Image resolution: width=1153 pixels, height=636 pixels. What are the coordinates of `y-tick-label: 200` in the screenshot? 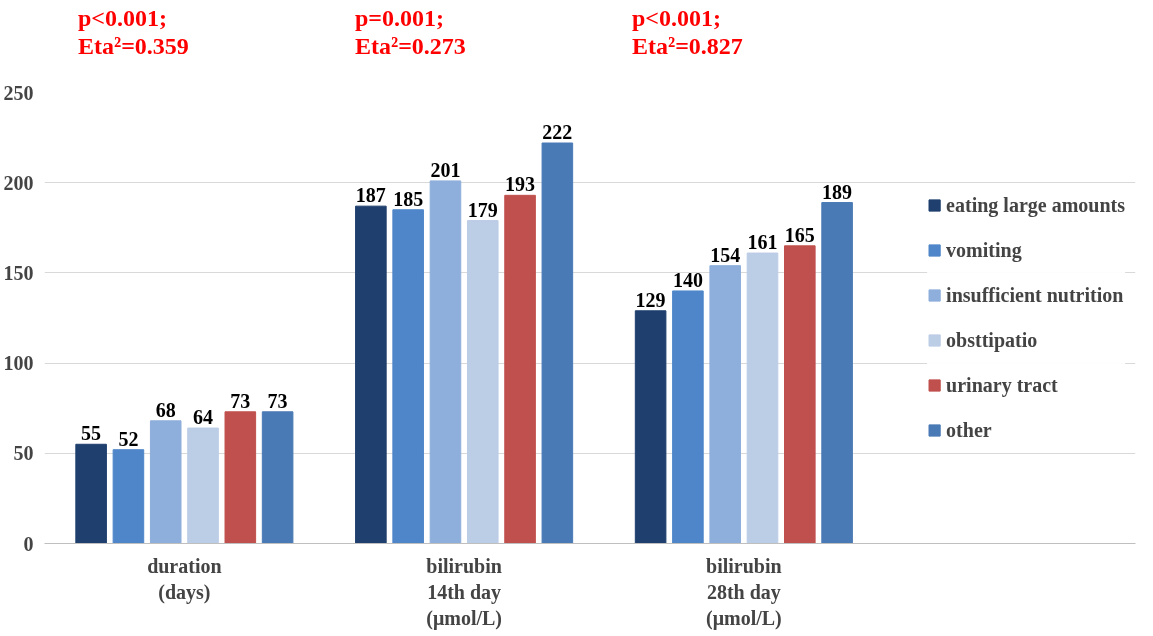 It's located at (18, 182).